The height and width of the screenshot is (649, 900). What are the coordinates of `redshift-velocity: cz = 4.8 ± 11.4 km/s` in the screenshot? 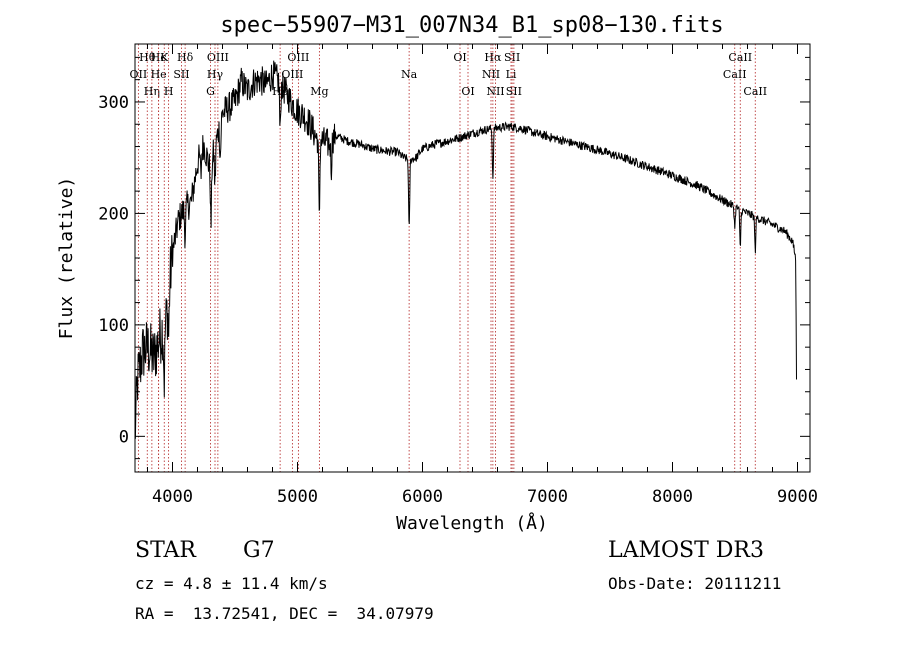 It's located at (231, 583).